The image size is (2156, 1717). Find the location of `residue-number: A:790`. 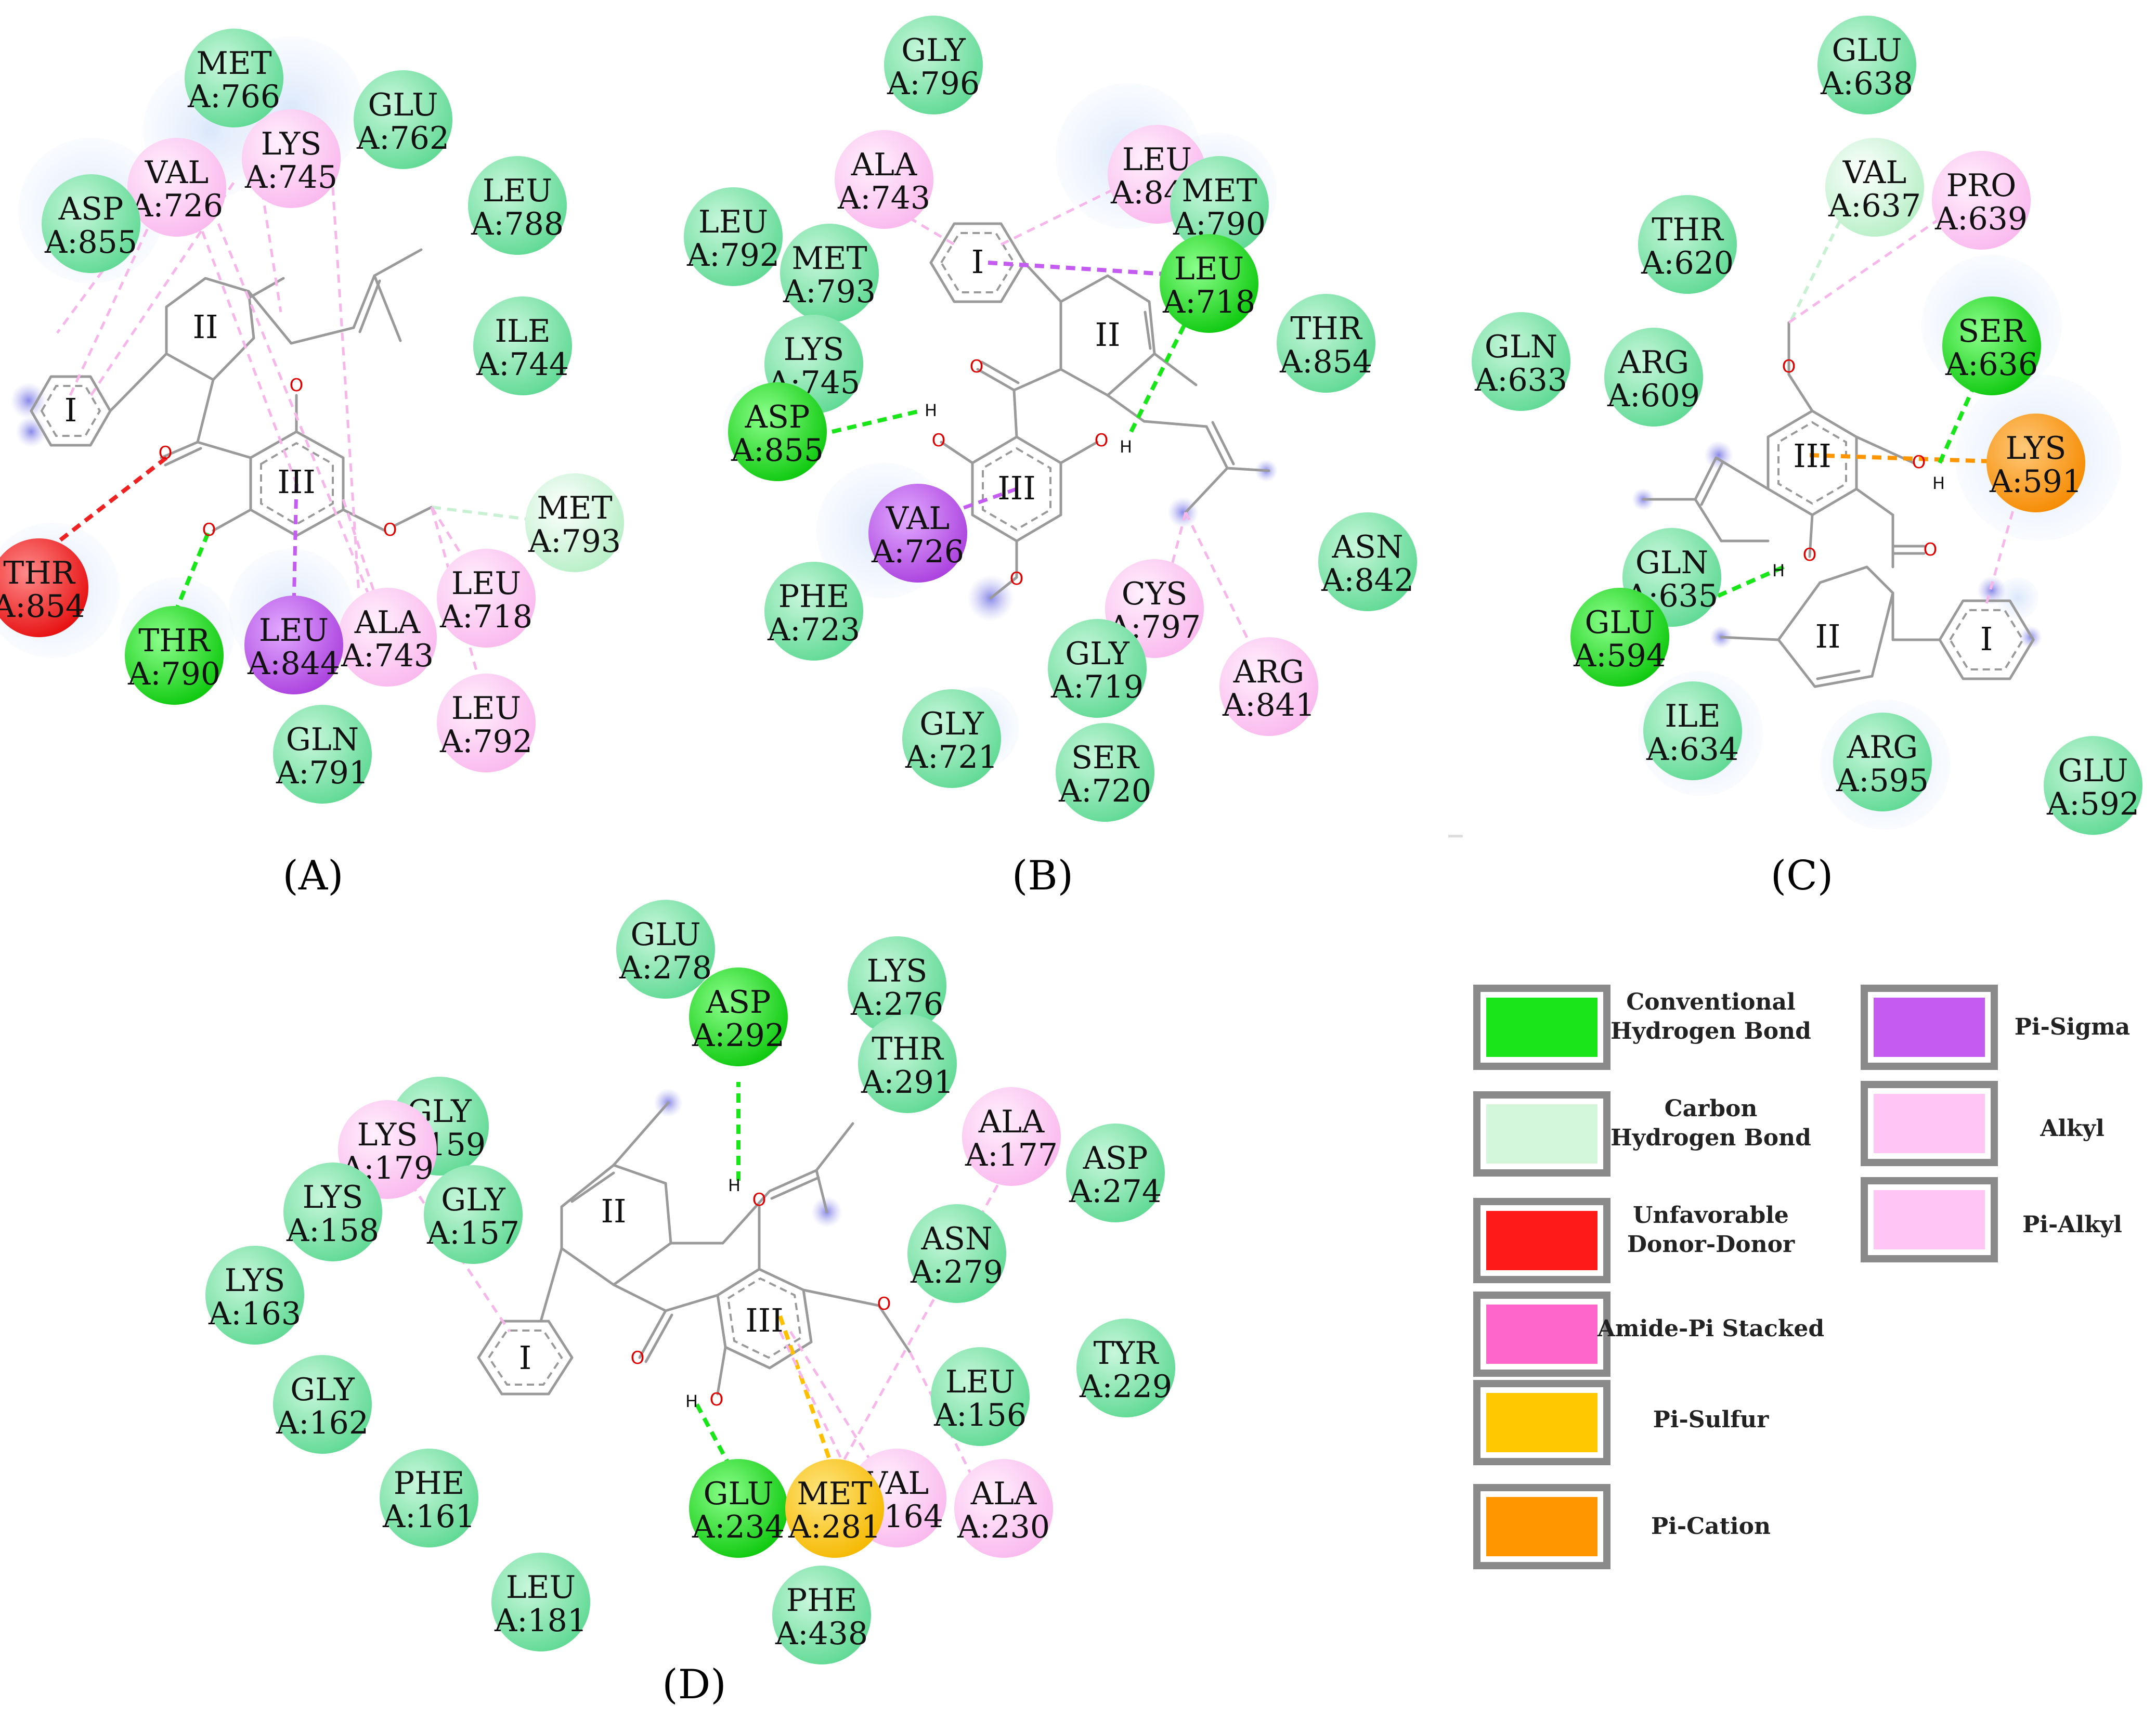

residue-number: A:790 is located at coordinates (173, 674).